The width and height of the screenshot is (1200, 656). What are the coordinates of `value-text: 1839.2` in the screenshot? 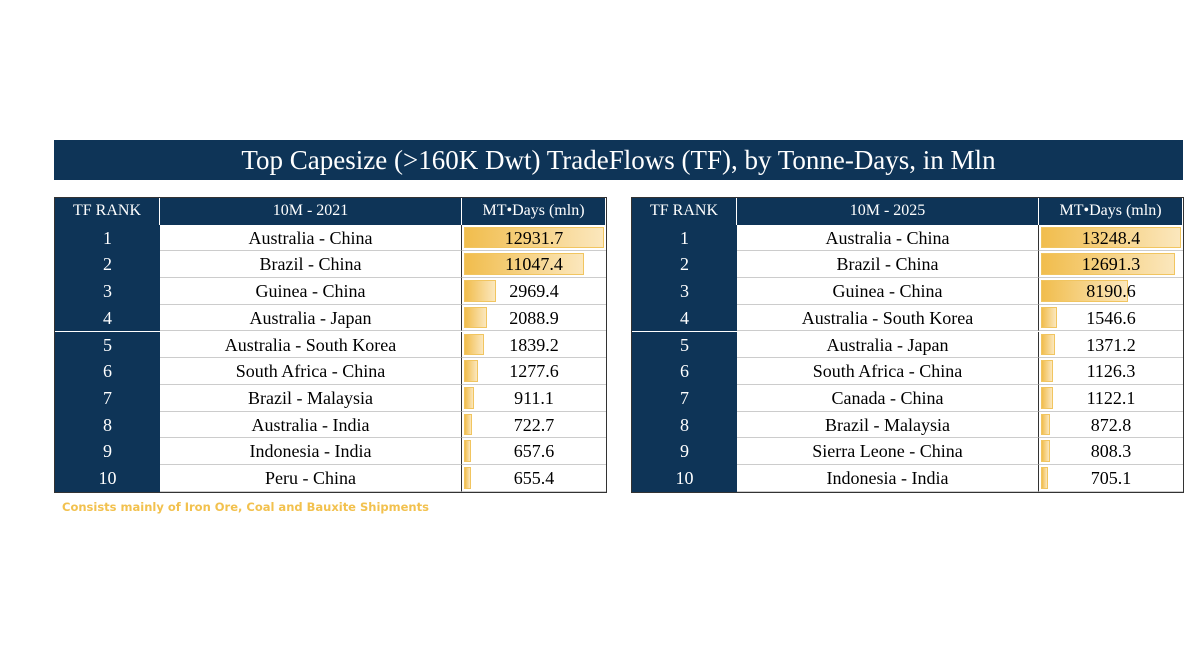 It's located at (534, 344).